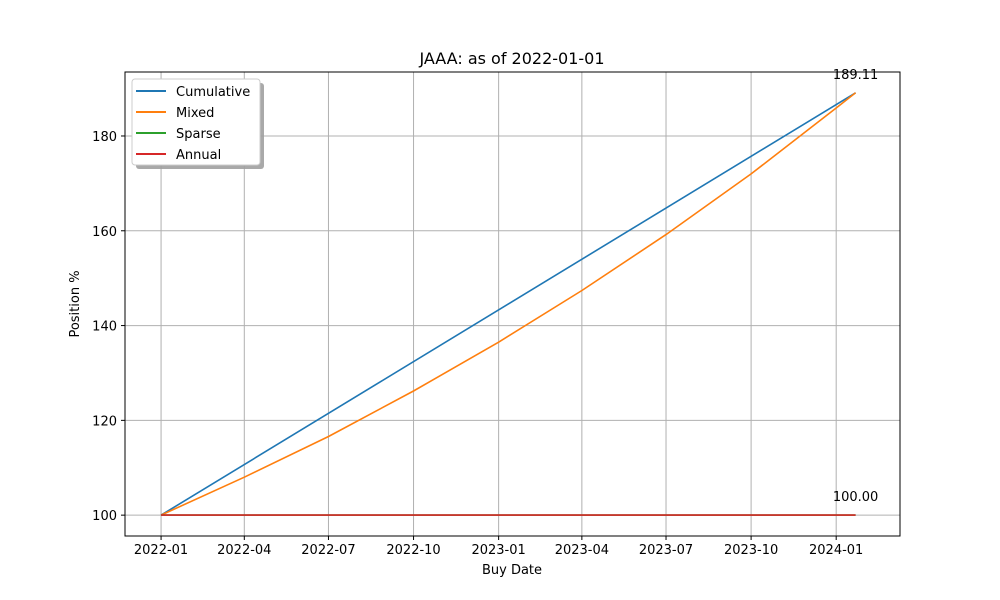  I want to click on legend-label-sparse: Sparse, so click(198, 134).